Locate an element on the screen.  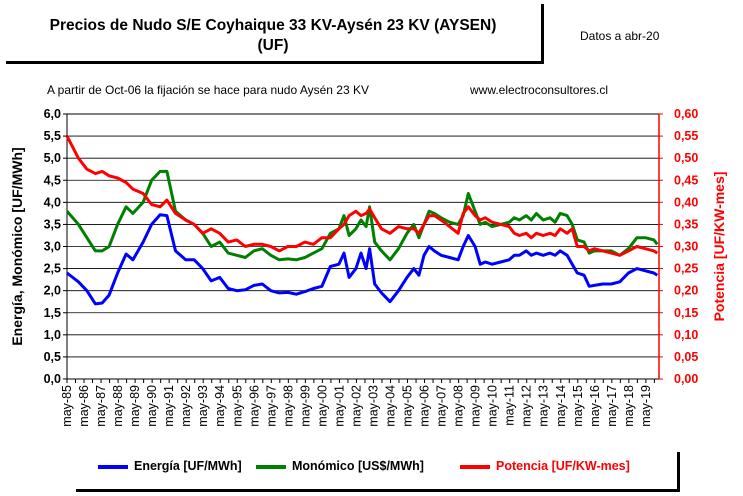
x-tick-label: may-15 is located at coordinates (578, 406).